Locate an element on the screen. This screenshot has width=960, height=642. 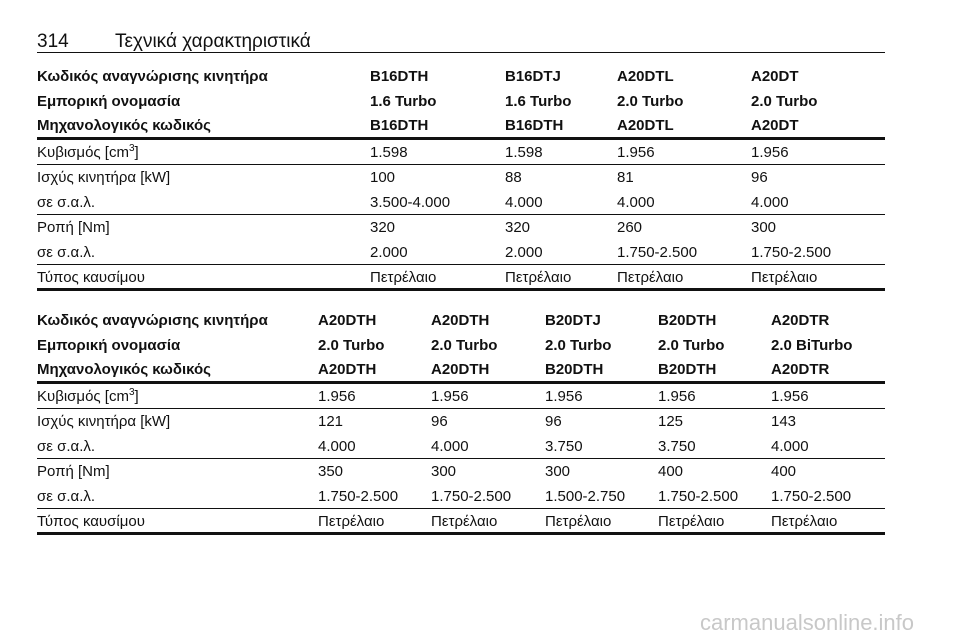
table-cell: 121 is located at coordinates (331, 421).